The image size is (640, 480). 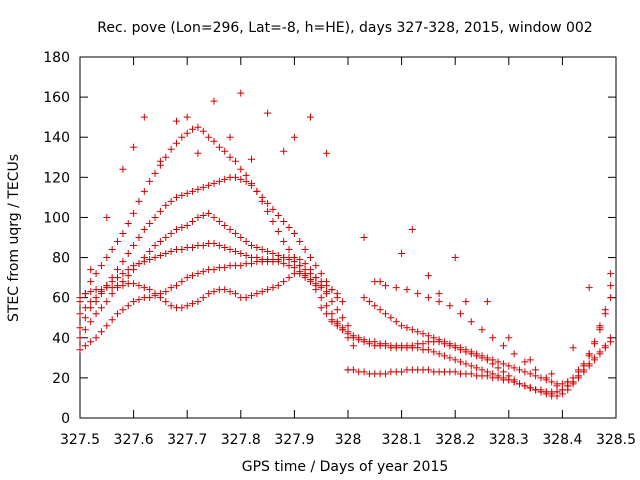 What do you see at coordinates (402, 440) in the screenshot?
I see `x-tick-label: 328.1` at bounding box center [402, 440].